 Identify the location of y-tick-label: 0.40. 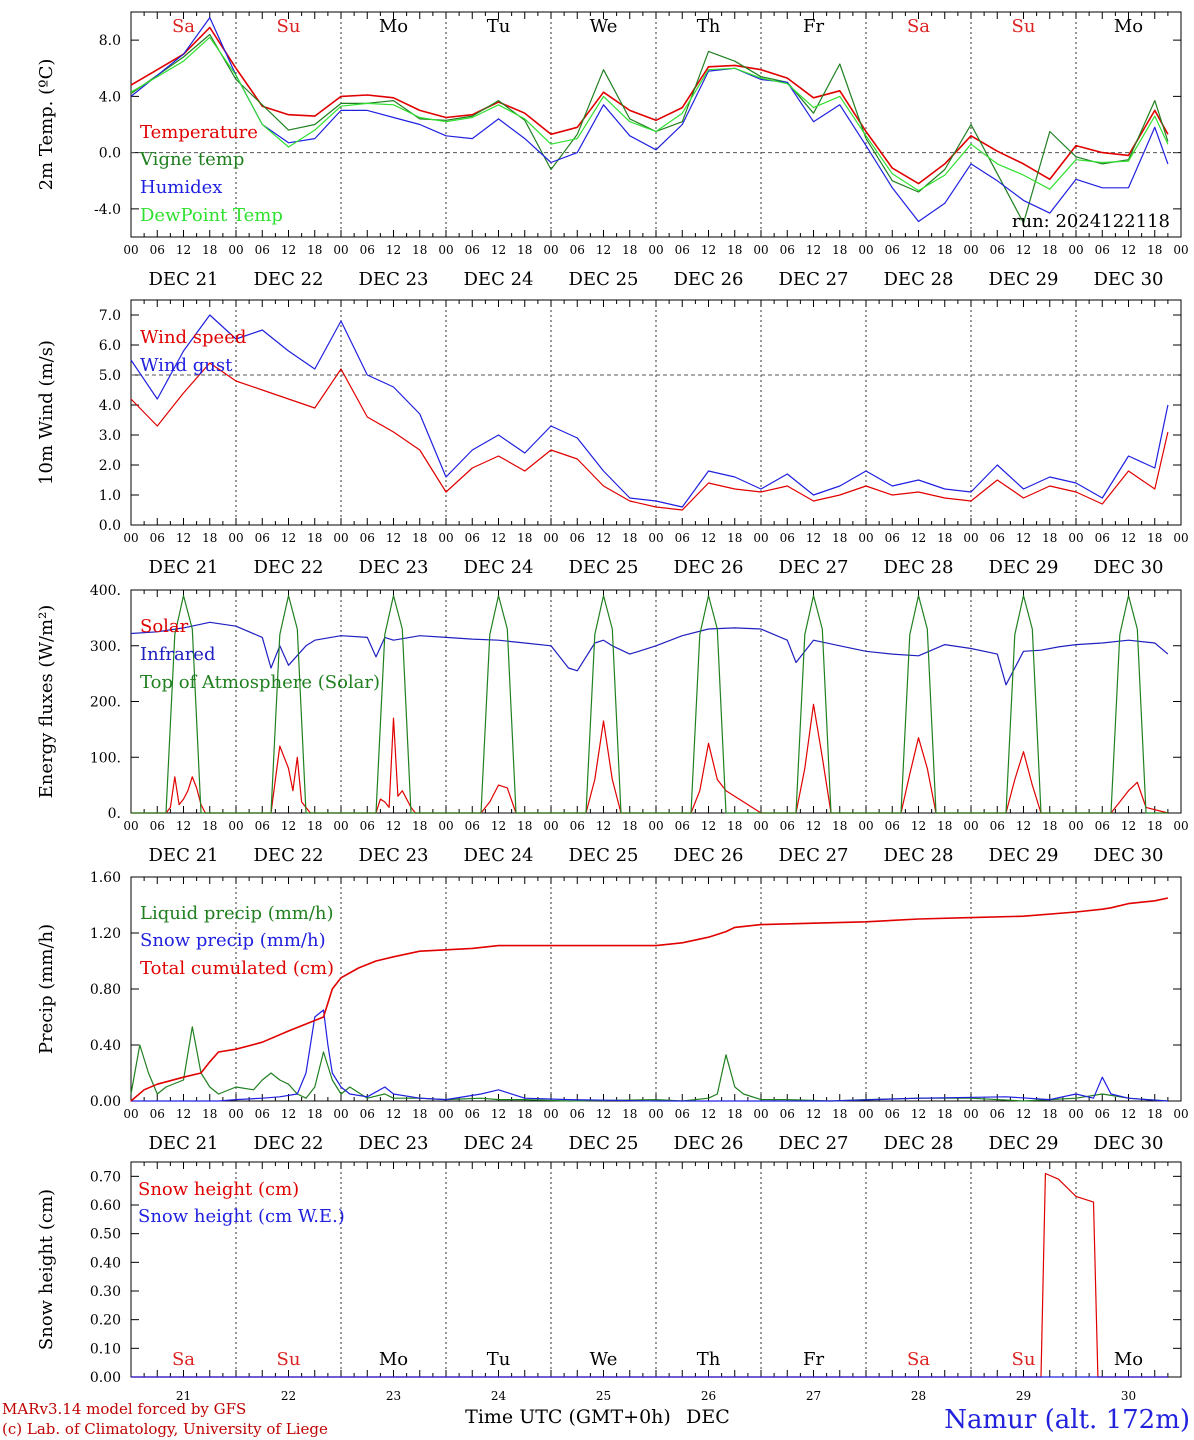
(105, 1263).